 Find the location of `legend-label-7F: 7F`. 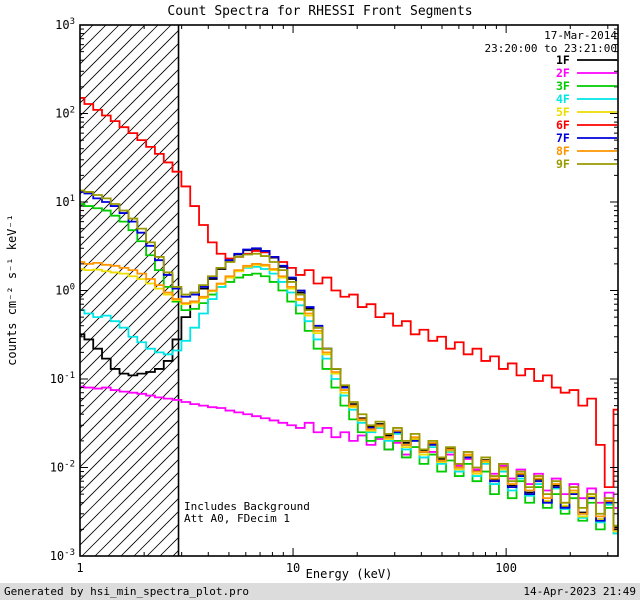

legend-label-7F: 7F is located at coordinates (563, 138).